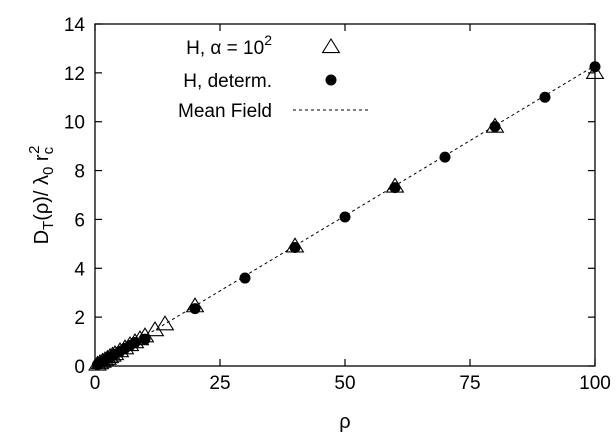 The height and width of the screenshot is (436, 616). I want to click on legend-label: Mean Field, so click(225, 111).